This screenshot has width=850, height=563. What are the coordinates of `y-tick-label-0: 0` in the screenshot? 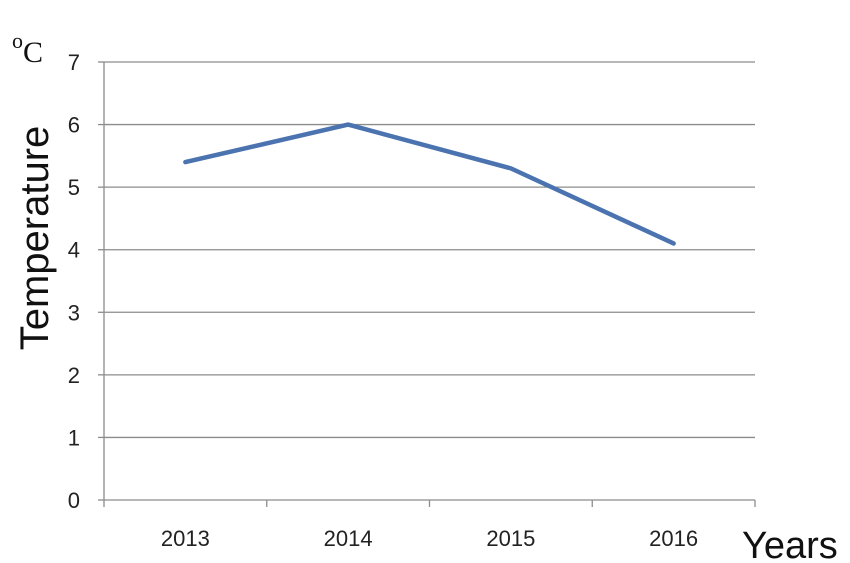 It's located at (74, 500).